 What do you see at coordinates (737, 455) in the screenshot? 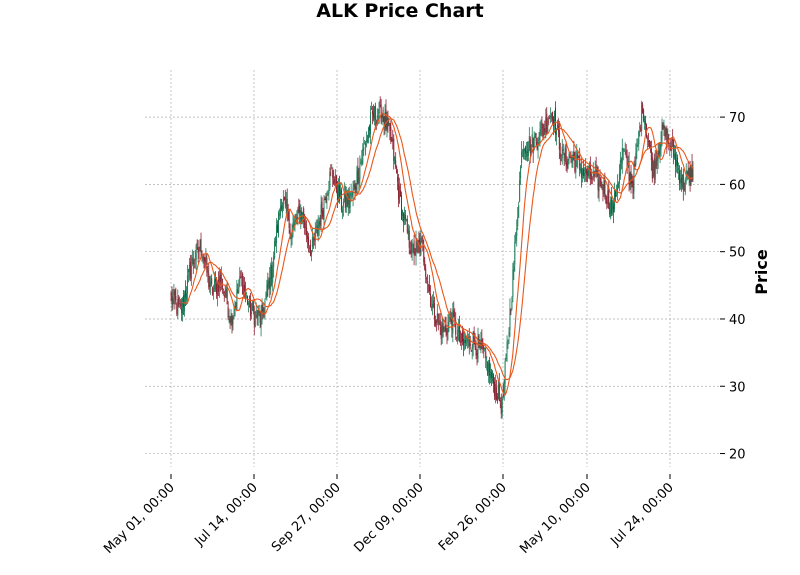
I see `y-tick-label: 20` at bounding box center [737, 455].